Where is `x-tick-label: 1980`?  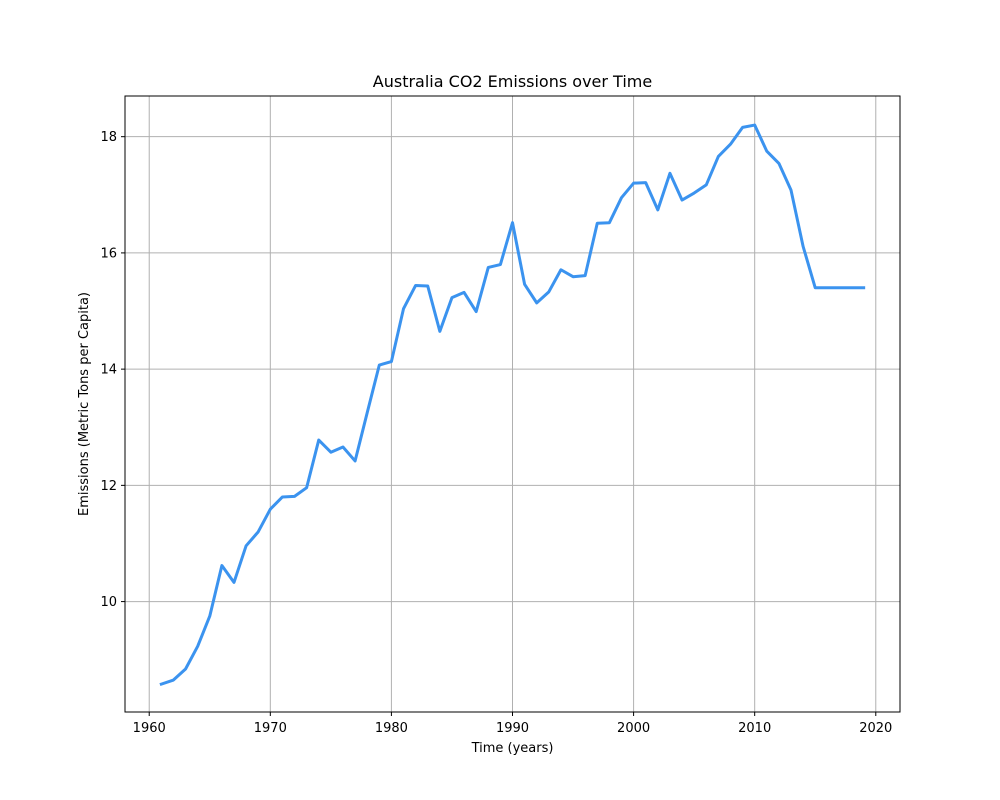
x-tick-label: 1980 is located at coordinates (391, 728).